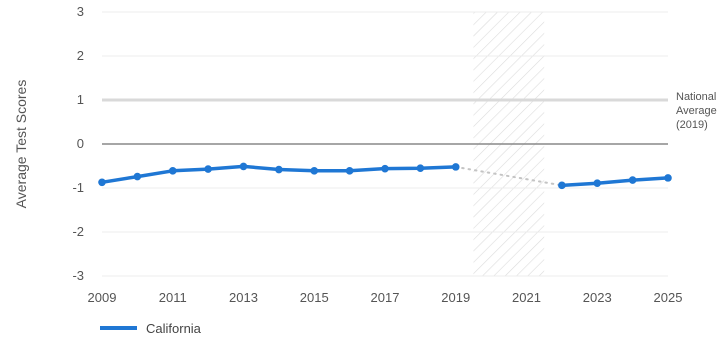 This screenshot has width=722, height=348. What do you see at coordinates (615, 182) in the screenshot?
I see `series-line-california` at bounding box center [615, 182].